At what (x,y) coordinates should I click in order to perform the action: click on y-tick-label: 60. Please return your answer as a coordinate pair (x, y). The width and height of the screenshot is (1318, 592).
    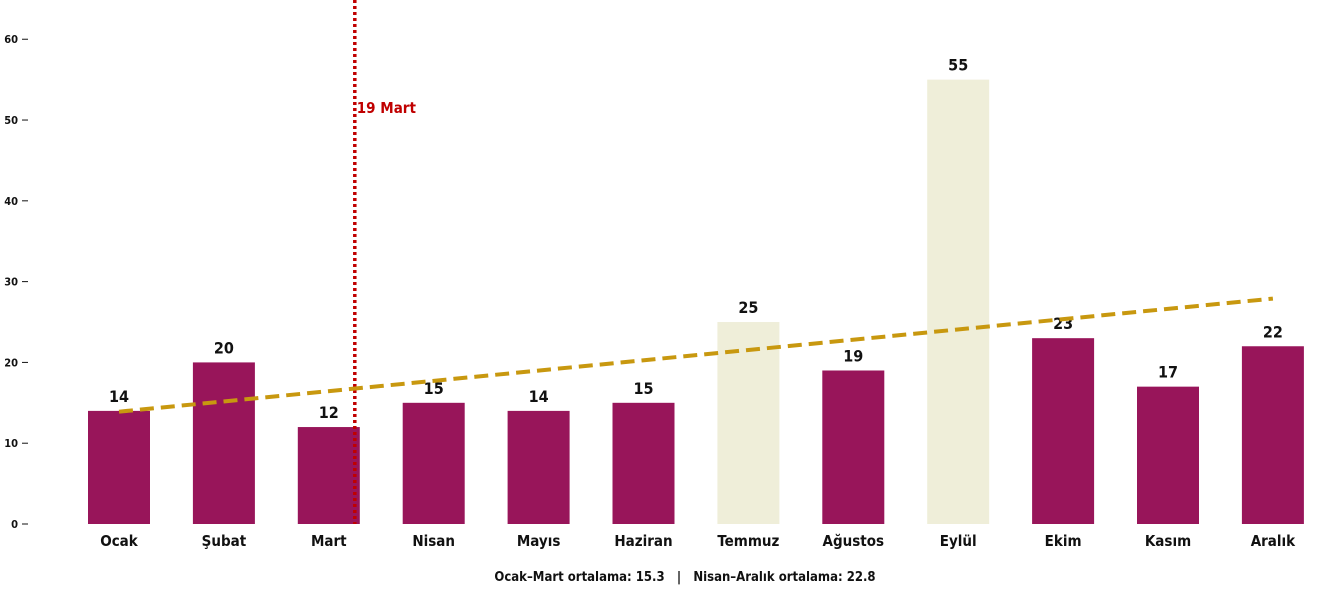
    Looking at the image, I should click on (11, 39).